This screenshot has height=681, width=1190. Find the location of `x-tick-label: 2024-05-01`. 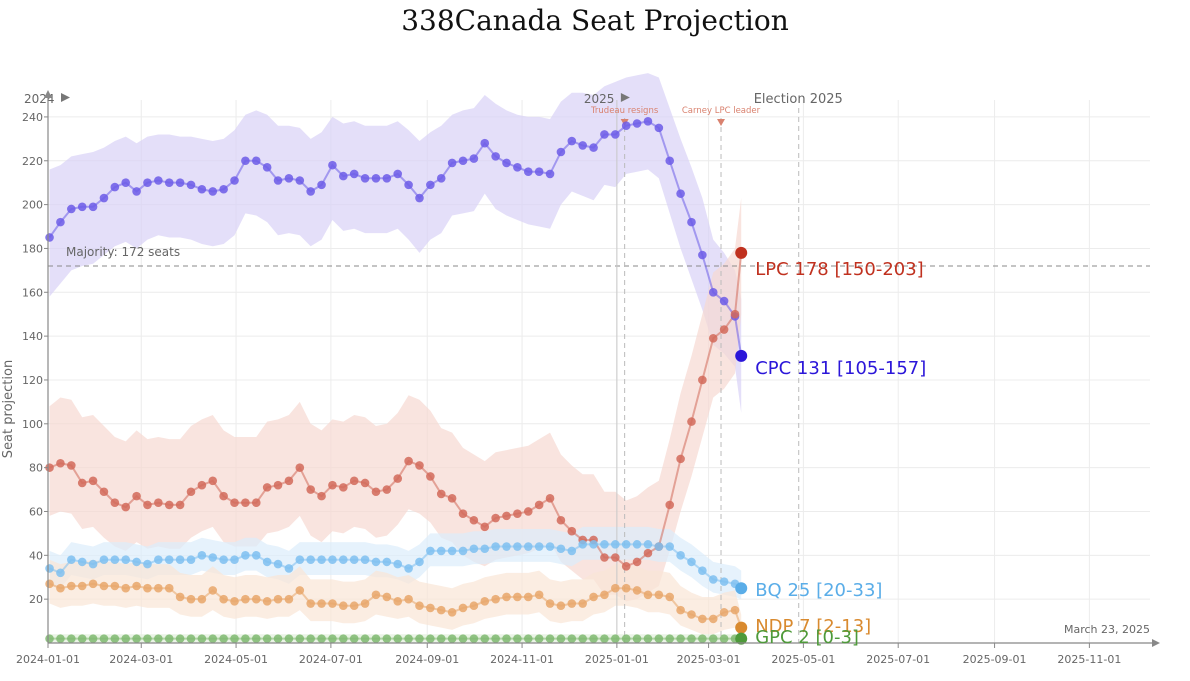

x-tick-label: 2024-05-01 is located at coordinates (236, 659).